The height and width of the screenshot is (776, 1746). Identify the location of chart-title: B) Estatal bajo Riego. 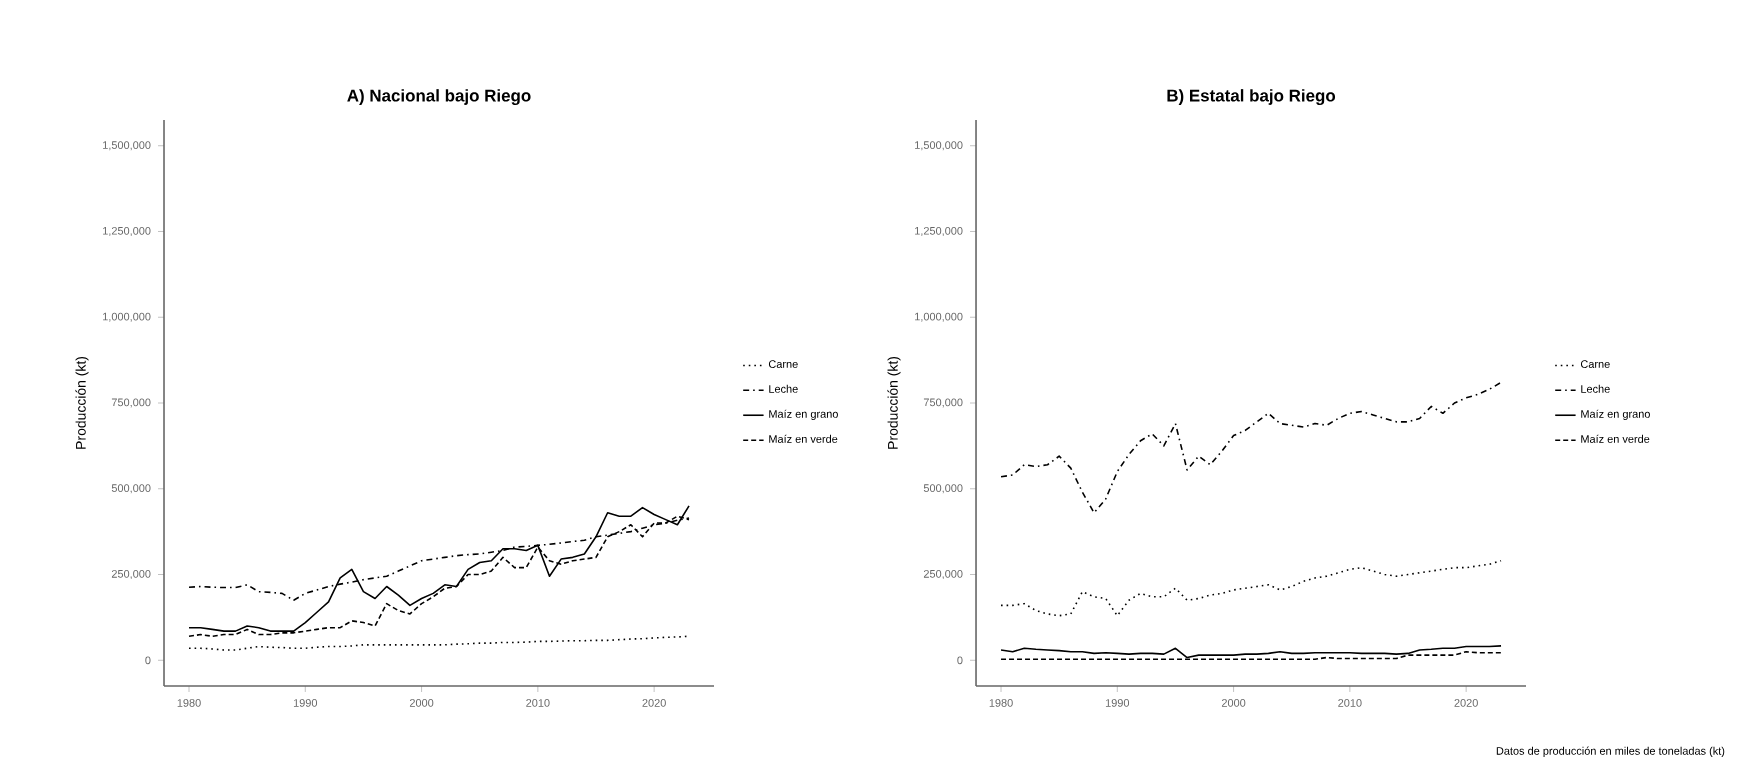
(1251, 97).